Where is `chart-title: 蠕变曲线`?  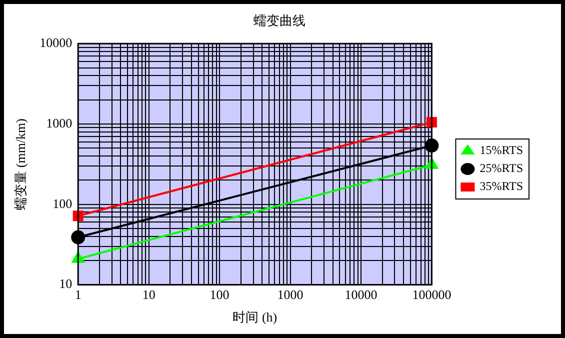 chart-title: 蠕变曲线 is located at coordinates (280, 20).